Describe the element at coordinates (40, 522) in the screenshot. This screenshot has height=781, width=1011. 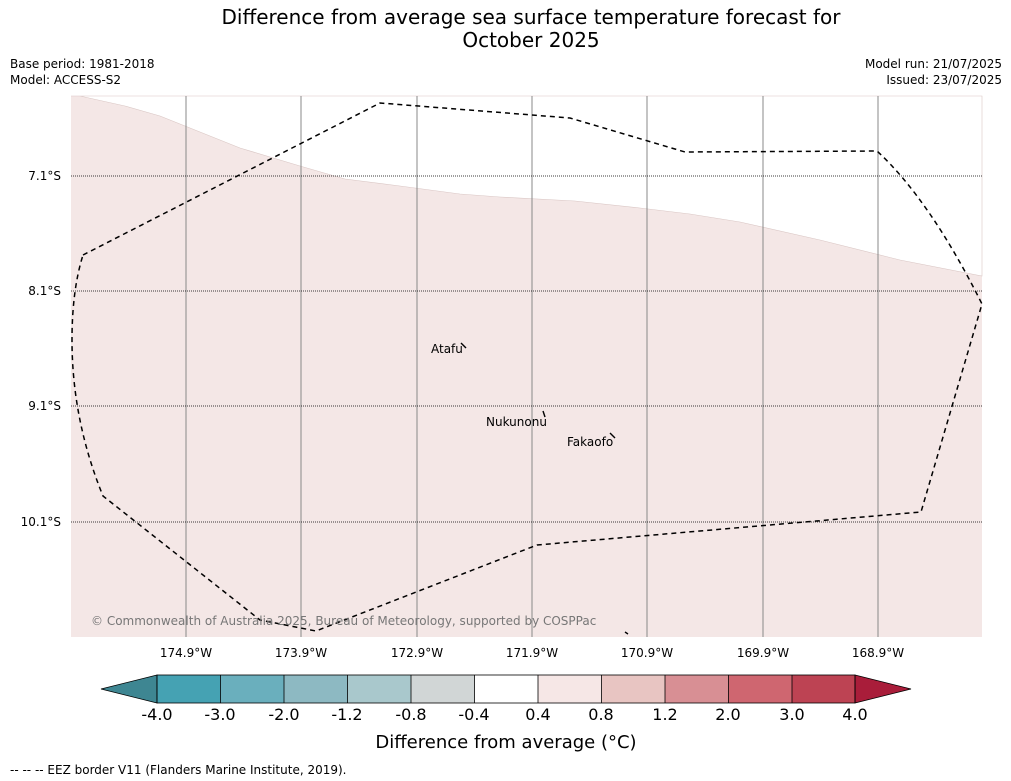
I see `lat-label-10-1: 10.1°S` at that location.